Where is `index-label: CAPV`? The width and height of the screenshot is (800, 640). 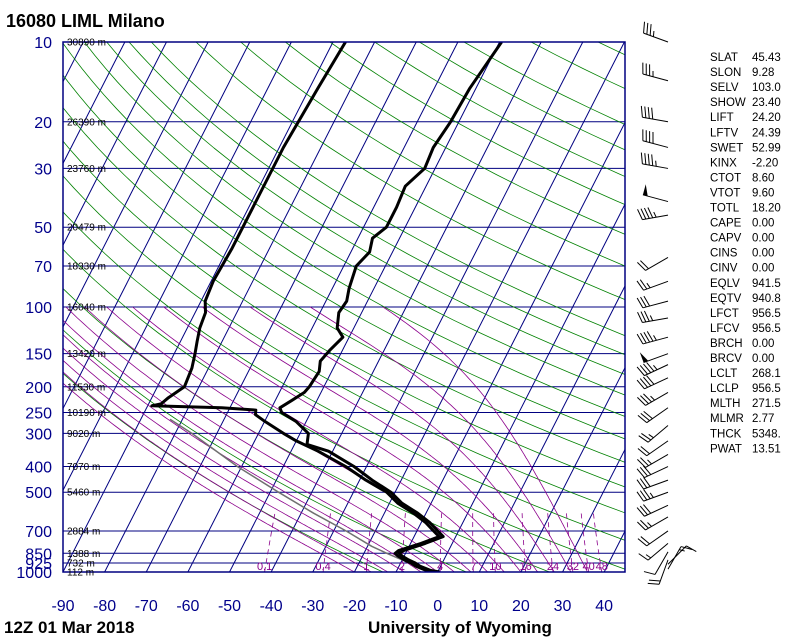 index-label: CAPV is located at coordinates (726, 239).